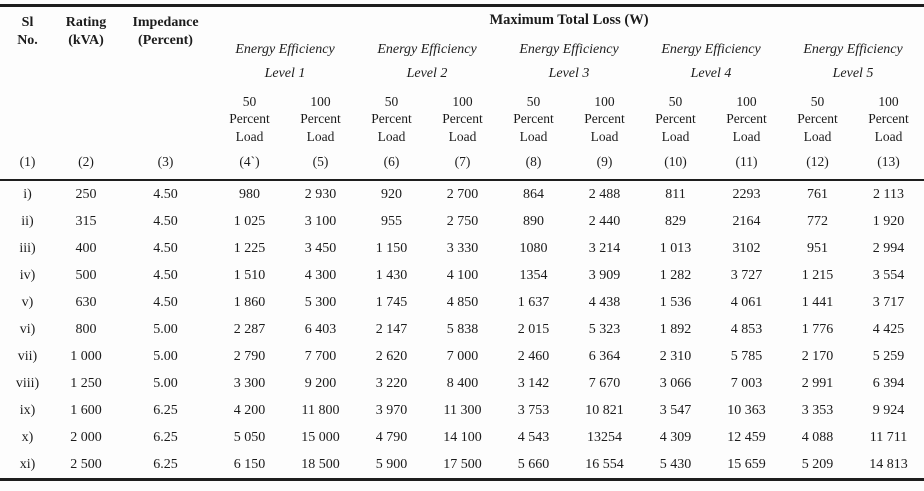 The height and width of the screenshot is (491, 924). I want to click on row-label: xi), so click(27, 464).